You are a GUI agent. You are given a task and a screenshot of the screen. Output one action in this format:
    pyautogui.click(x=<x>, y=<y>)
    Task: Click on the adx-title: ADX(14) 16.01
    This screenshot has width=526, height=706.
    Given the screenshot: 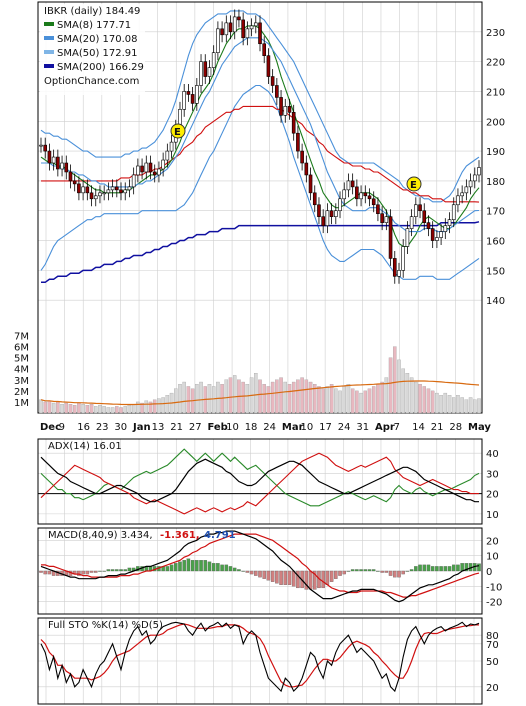 What is the action you would take?
    pyautogui.click(x=85, y=446)
    